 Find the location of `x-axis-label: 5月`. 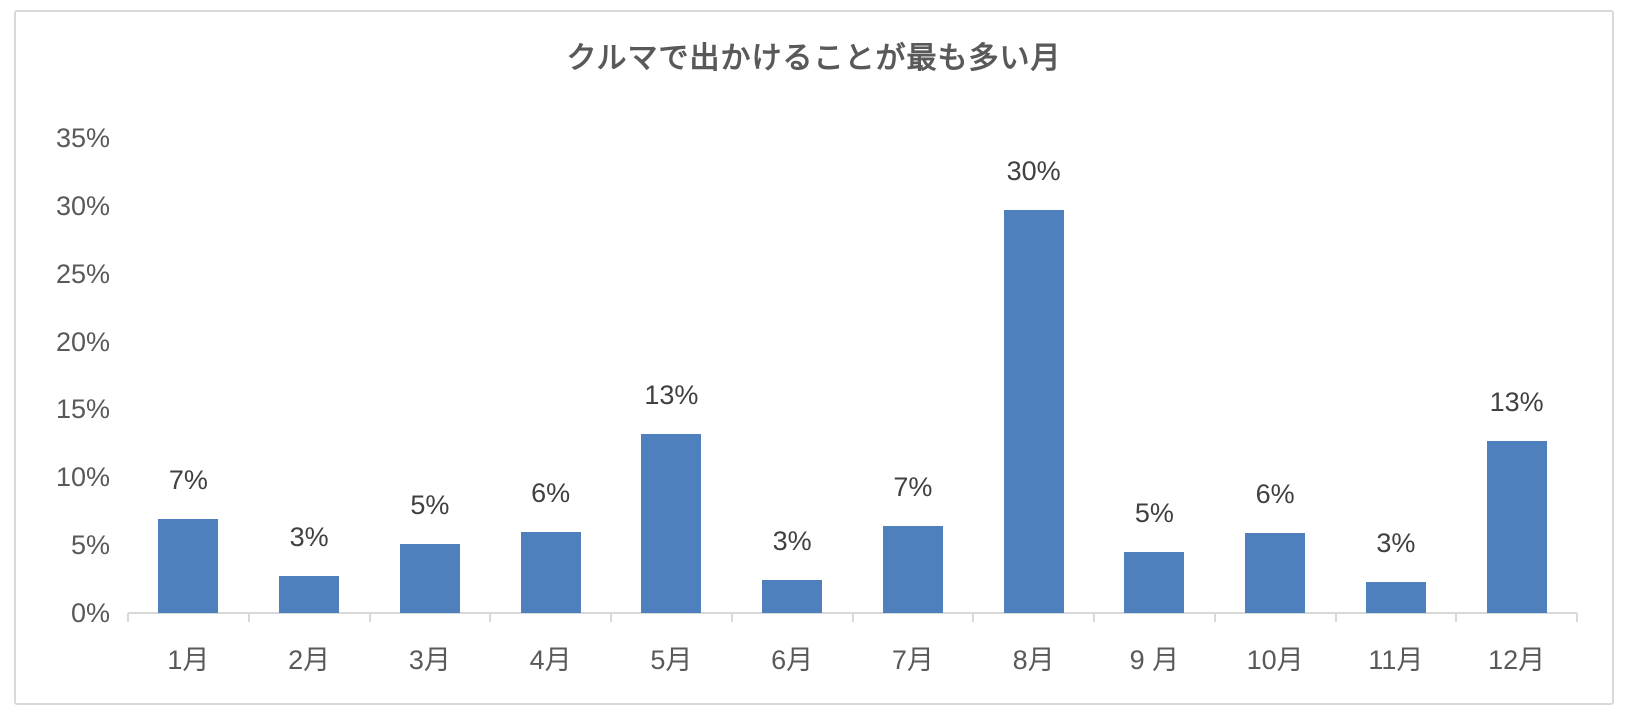

x-axis-label: 5月 is located at coordinates (671, 660).